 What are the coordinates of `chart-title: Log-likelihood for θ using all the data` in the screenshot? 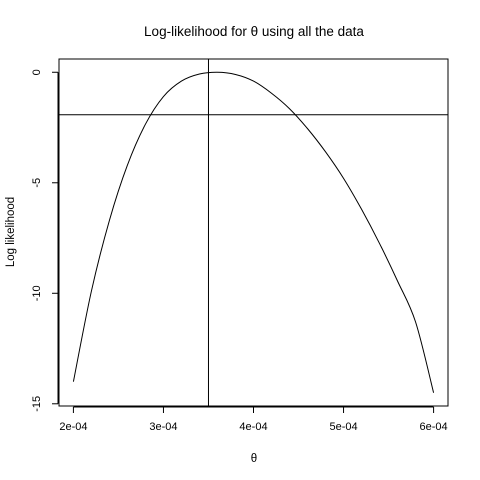 It's located at (254, 31).